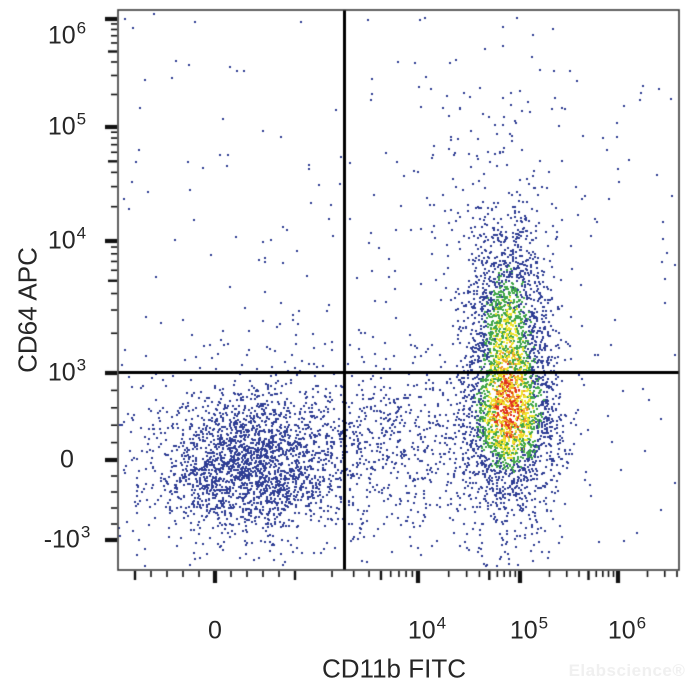  I want to click on x-tick-label: 0, so click(215, 630).